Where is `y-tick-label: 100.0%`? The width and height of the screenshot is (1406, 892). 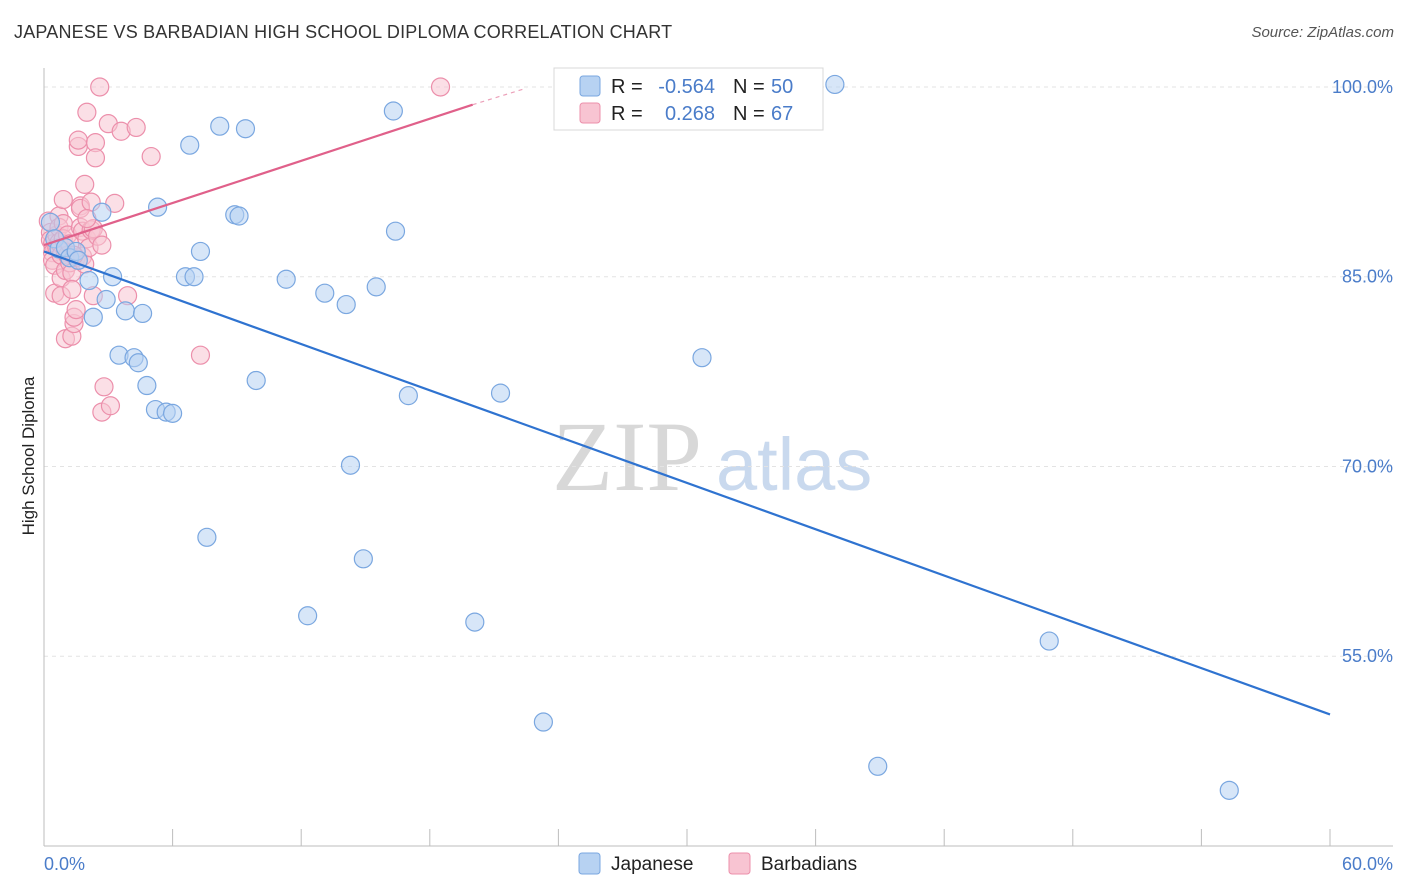
y-tick-label: 100.0% is located at coordinates (1362, 87).